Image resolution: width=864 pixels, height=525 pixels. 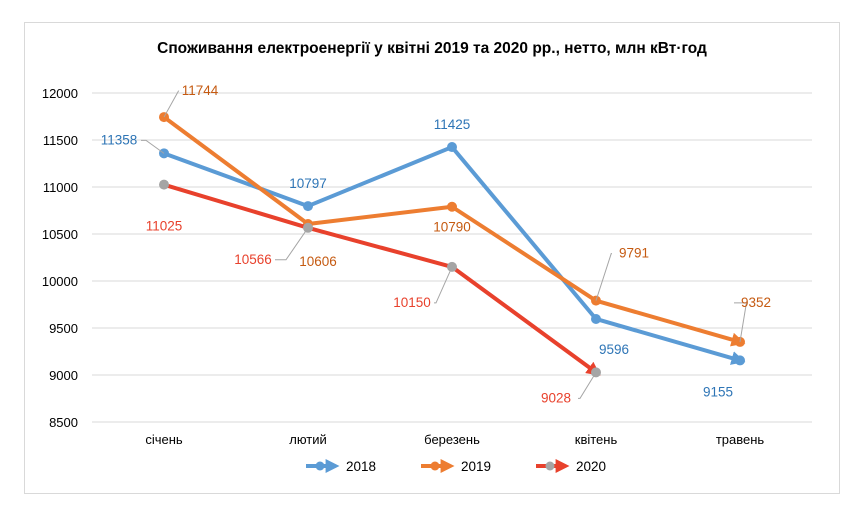 I want to click on data-label-2020: 10566, so click(x=253, y=259).